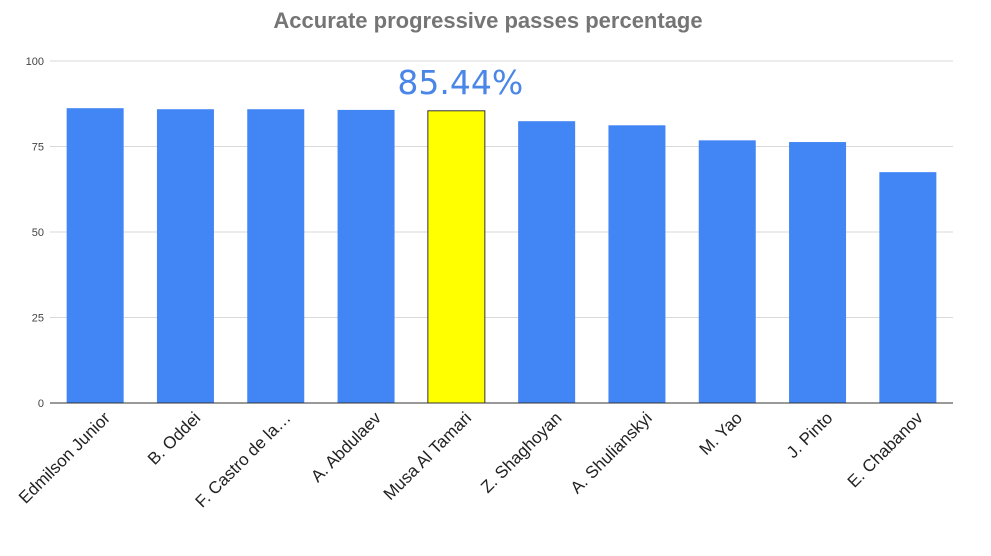  I want to click on x-tick-label: J. Pinto, so click(810, 435).